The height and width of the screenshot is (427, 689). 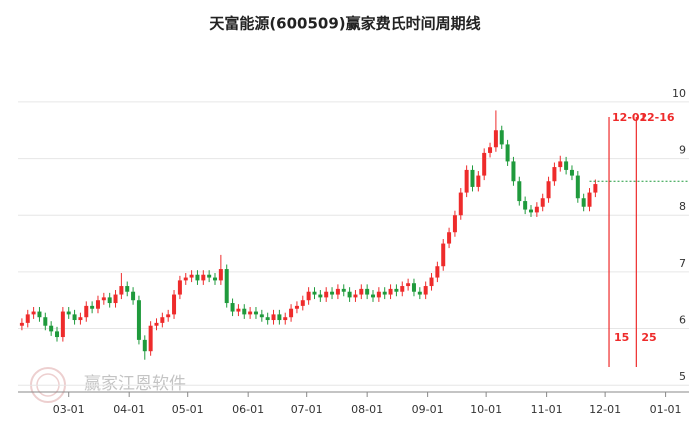 What do you see at coordinates (666, 409) in the screenshot?
I see `x-tick-label: 01-01` at bounding box center [666, 409].